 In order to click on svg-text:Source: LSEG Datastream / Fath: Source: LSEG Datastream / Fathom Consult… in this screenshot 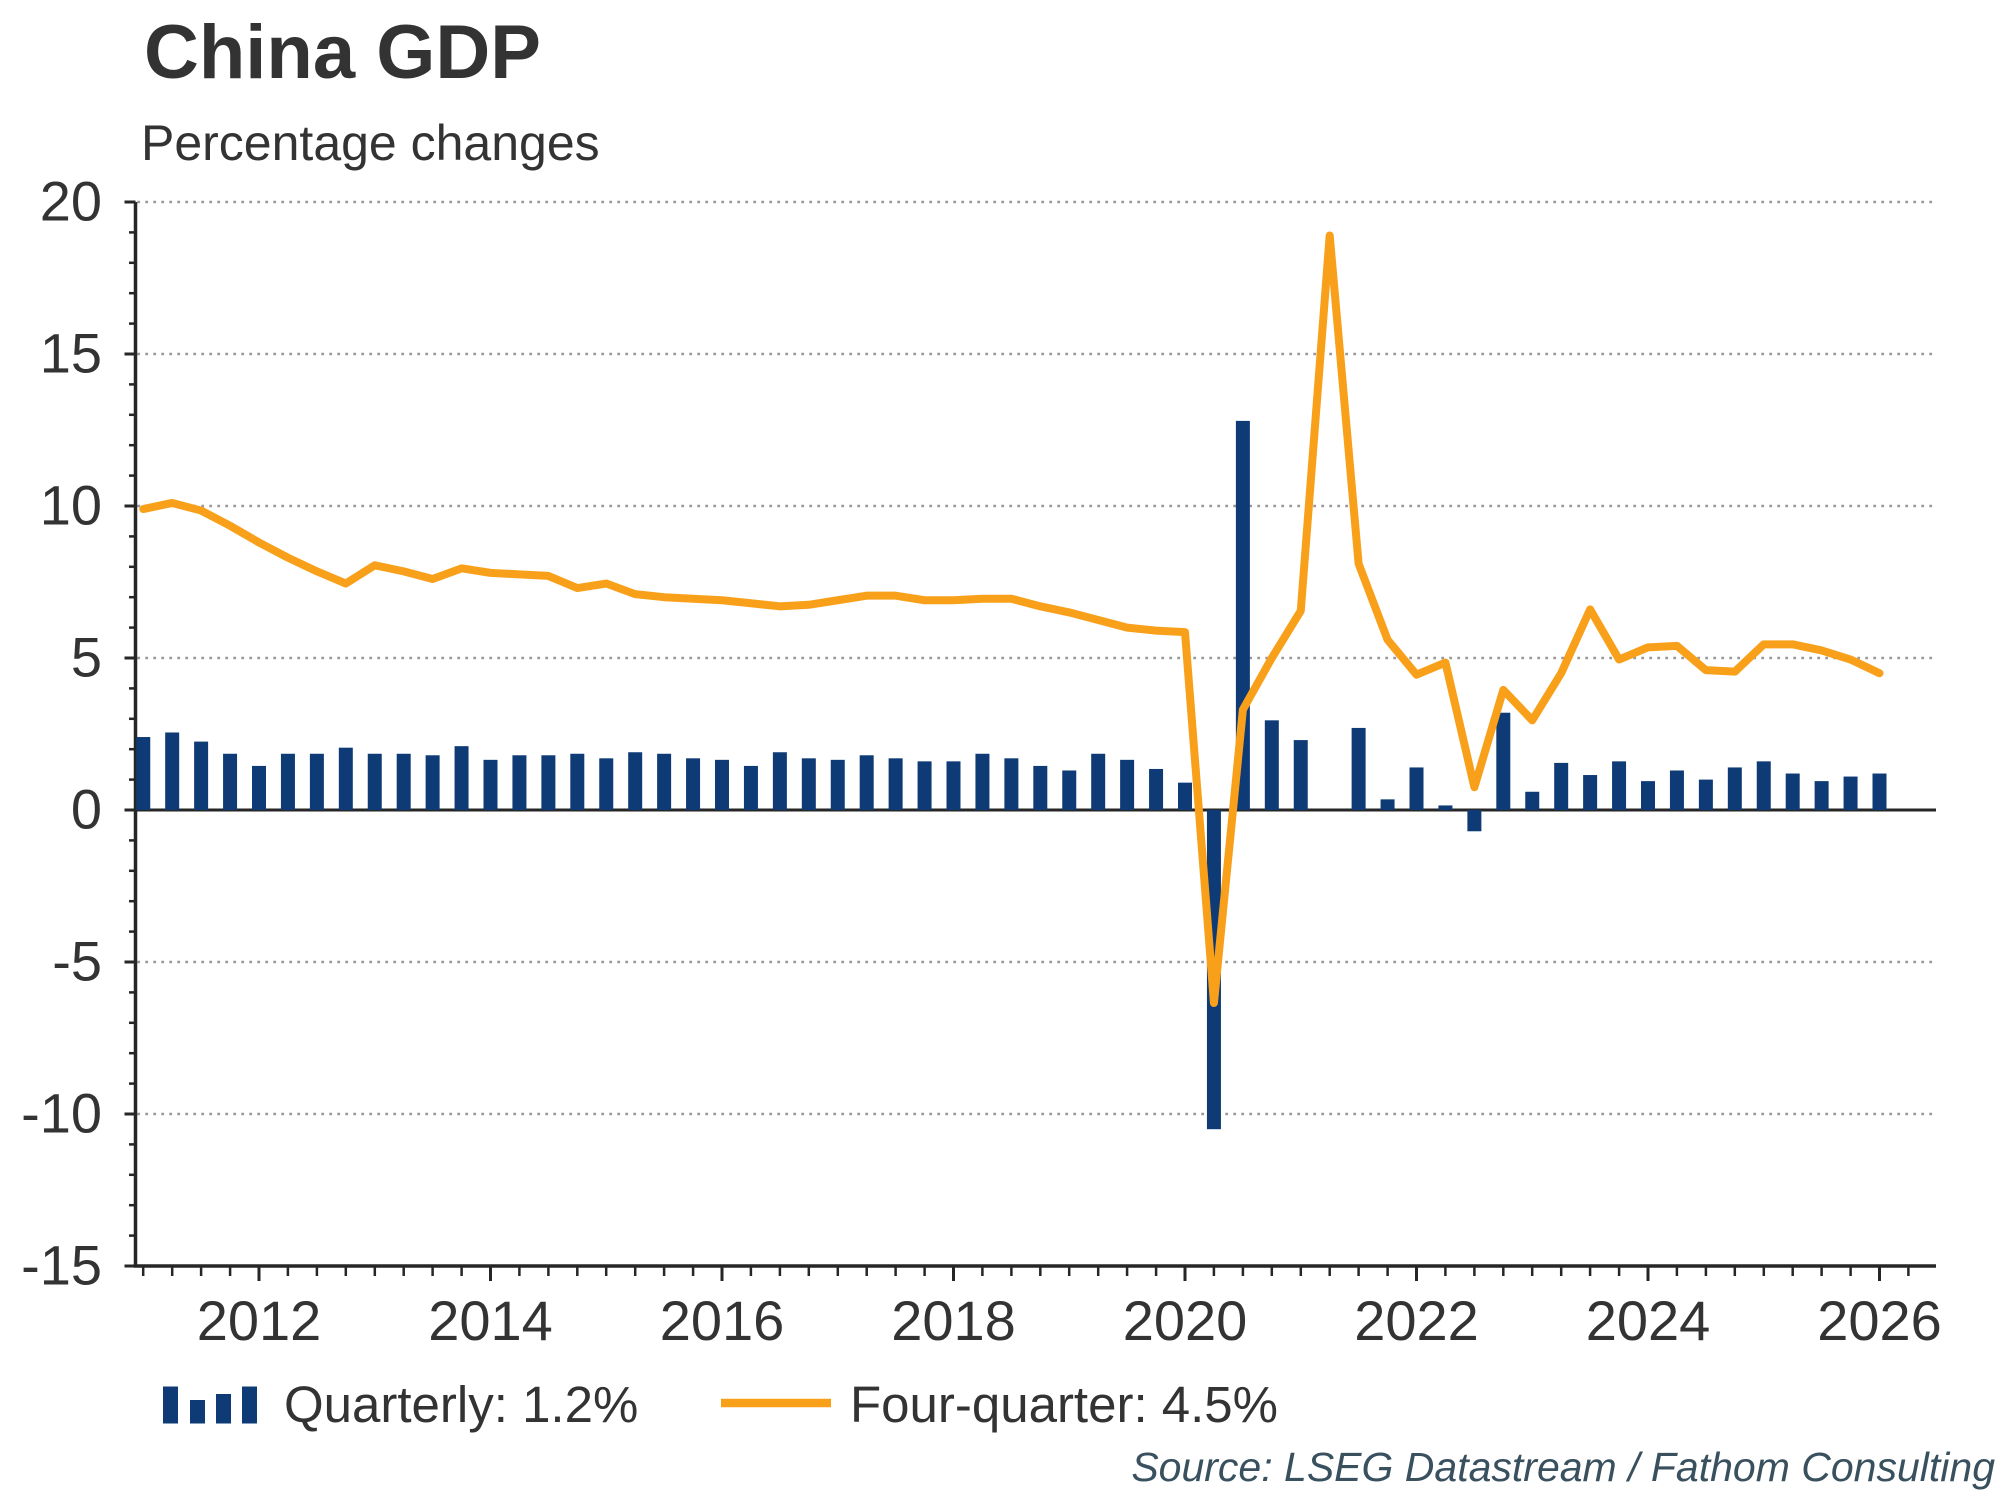, I will do `click(1563, 1467)`.